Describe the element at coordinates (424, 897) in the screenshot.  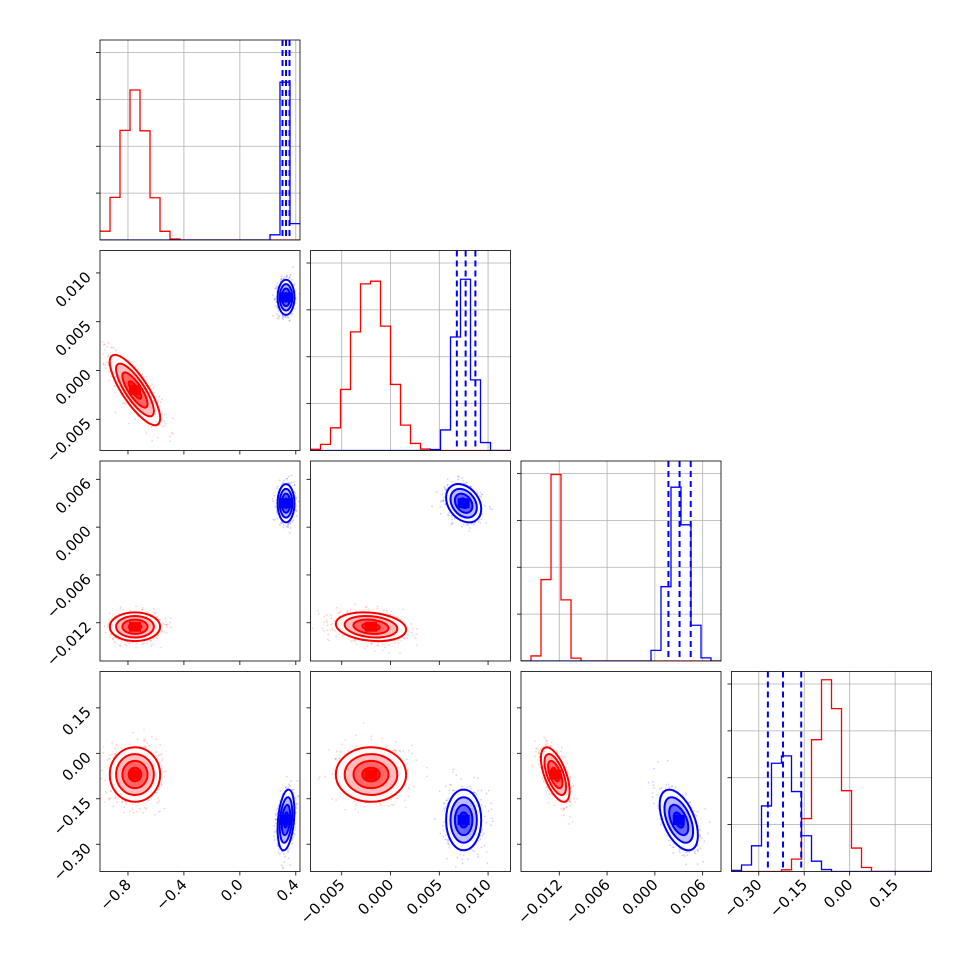
I see `x-tick-label: 0.005` at that location.